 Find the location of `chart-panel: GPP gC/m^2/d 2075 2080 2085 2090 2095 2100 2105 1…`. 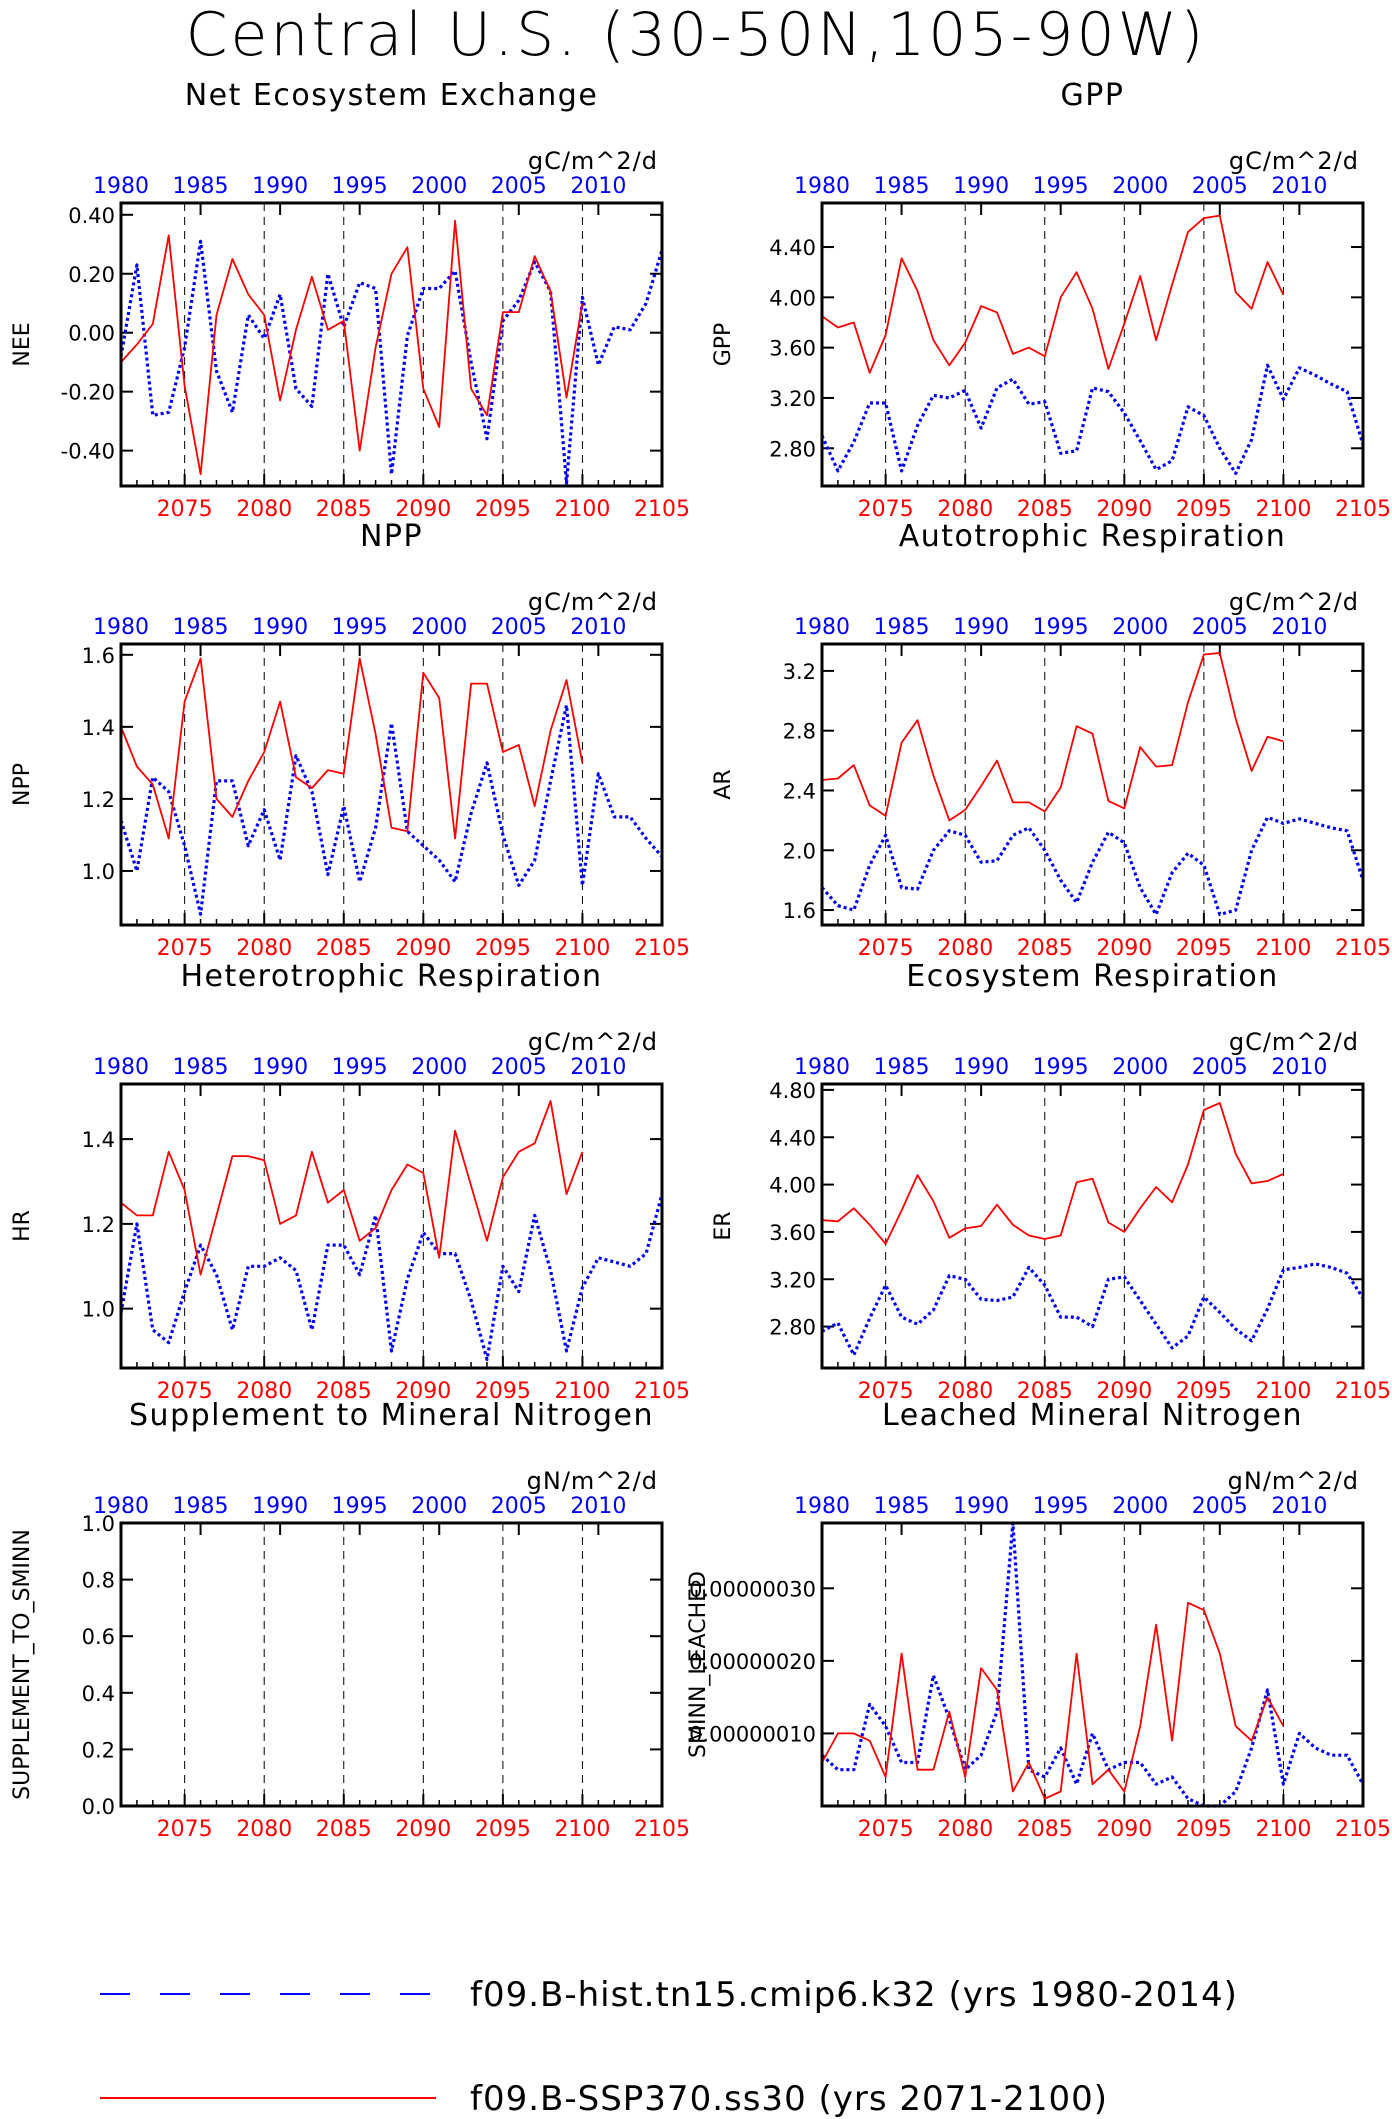

chart-panel: GPP gC/m^2/d 2075 2080 2085 2090 2095 2100 2105 1… is located at coordinates (1051, 300).